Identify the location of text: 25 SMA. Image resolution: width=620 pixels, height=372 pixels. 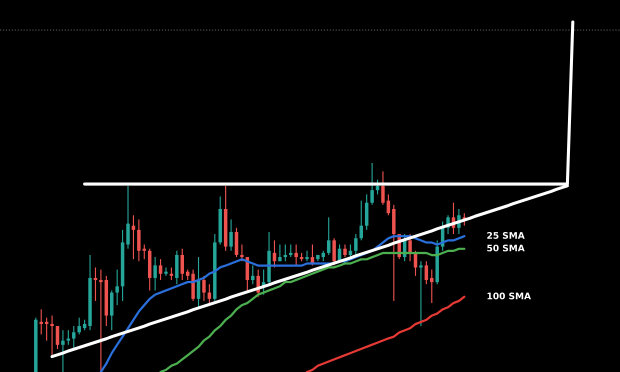
(506, 235).